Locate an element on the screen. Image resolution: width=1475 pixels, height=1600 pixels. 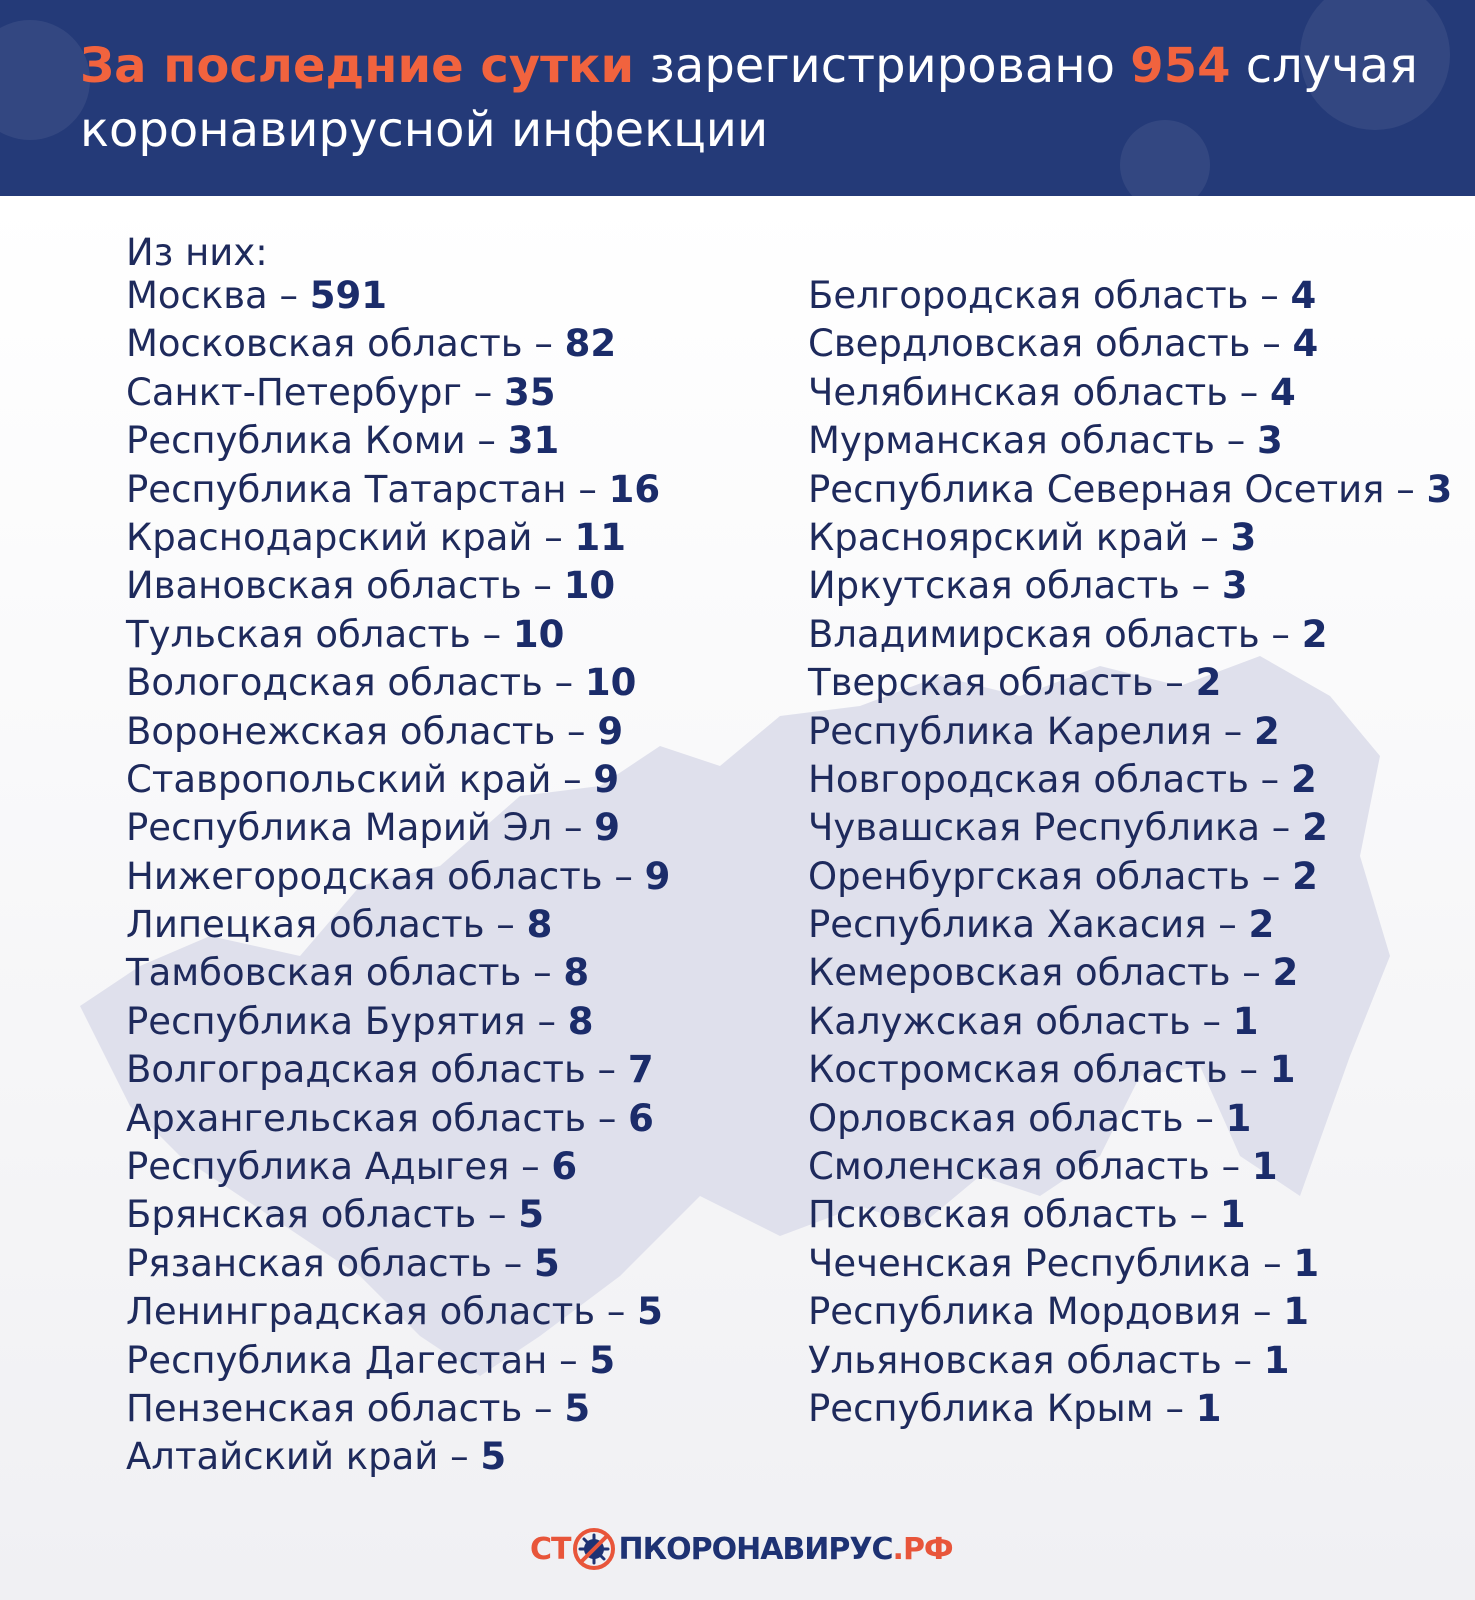
region-row: Республика Марий Эл – 9 is located at coordinates (398, 828).